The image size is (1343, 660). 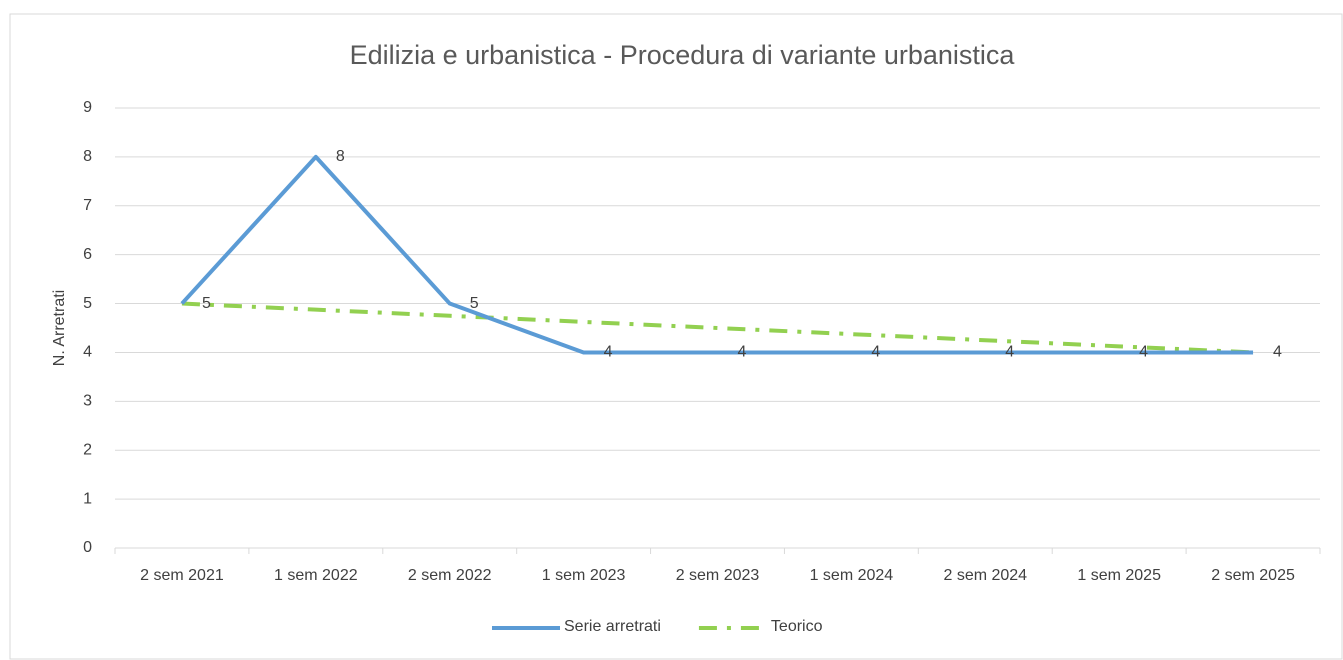 I want to click on x-tick-label: 2 sem 2023, so click(x=718, y=575).